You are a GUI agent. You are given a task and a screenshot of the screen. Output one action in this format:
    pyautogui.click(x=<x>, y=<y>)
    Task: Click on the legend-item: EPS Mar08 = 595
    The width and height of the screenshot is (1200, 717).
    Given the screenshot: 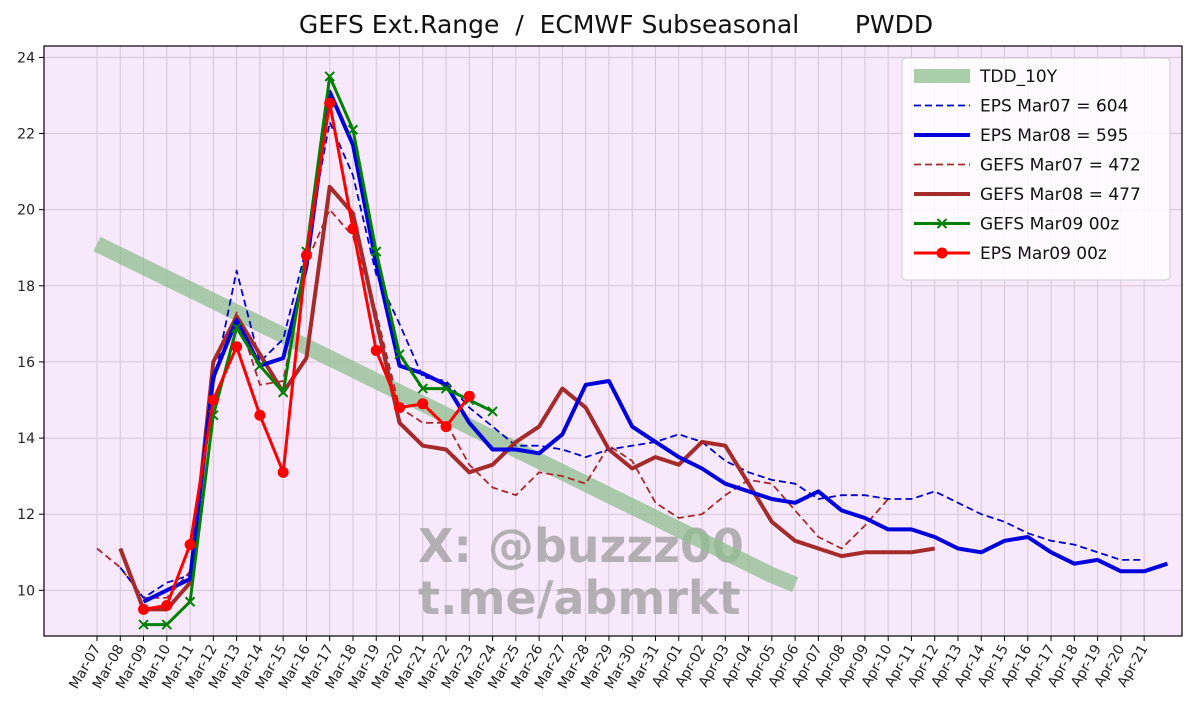 What is the action you would take?
    pyautogui.click(x=1021, y=136)
    